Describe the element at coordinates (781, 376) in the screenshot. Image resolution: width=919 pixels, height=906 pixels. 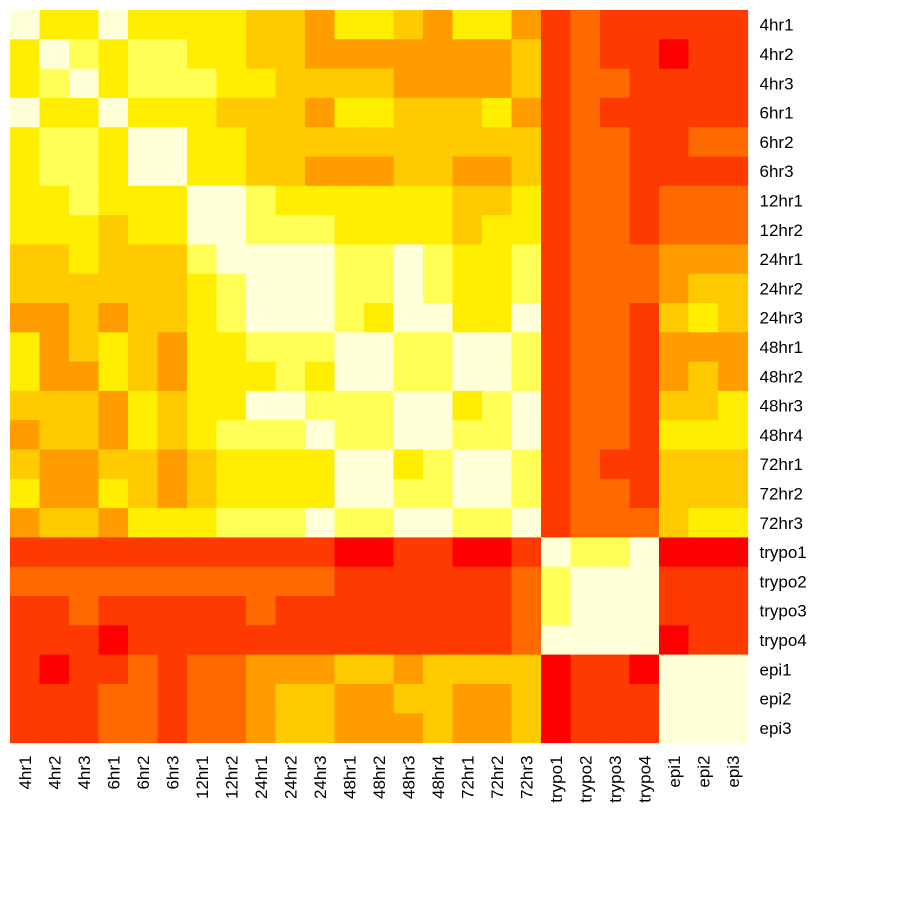
I see `row-label: 48hr2` at that location.